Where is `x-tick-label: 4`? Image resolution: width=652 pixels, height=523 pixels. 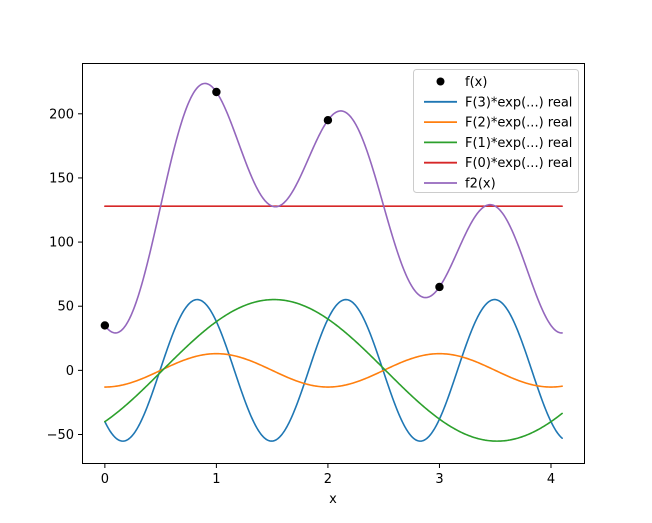
x-tick-label: 4 is located at coordinates (551, 479).